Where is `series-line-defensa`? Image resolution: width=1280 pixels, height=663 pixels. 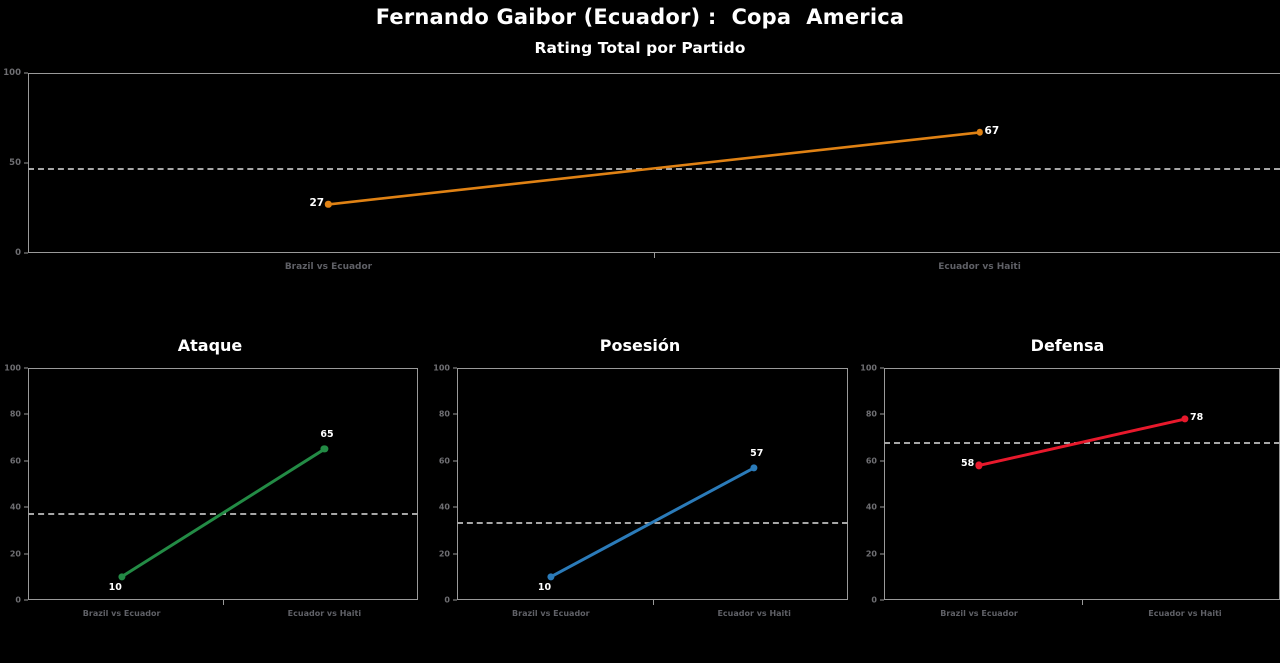 series-line-defensa is located at coordinates (1082, 442).